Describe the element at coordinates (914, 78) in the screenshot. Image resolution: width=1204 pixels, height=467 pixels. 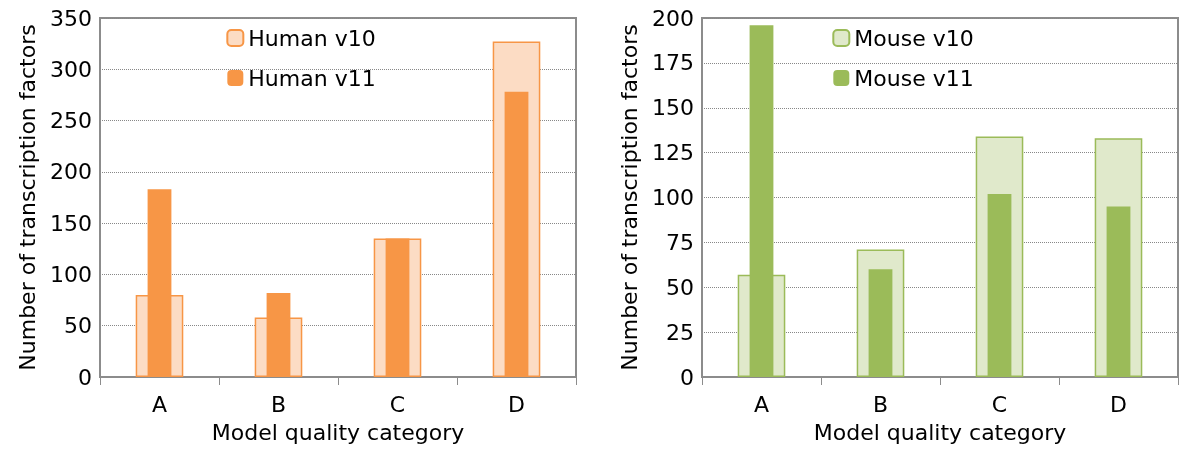
I see `legend-label: Mouse v11` at that location.